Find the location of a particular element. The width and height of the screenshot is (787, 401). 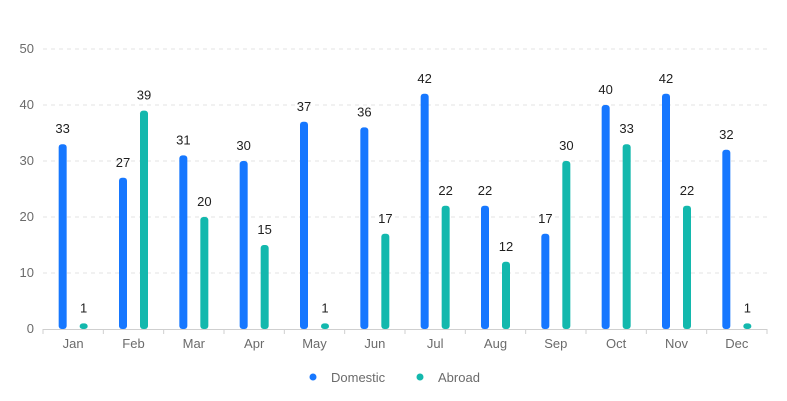

legend-item-abroad: Abroad is located at coordinates (448, 377).